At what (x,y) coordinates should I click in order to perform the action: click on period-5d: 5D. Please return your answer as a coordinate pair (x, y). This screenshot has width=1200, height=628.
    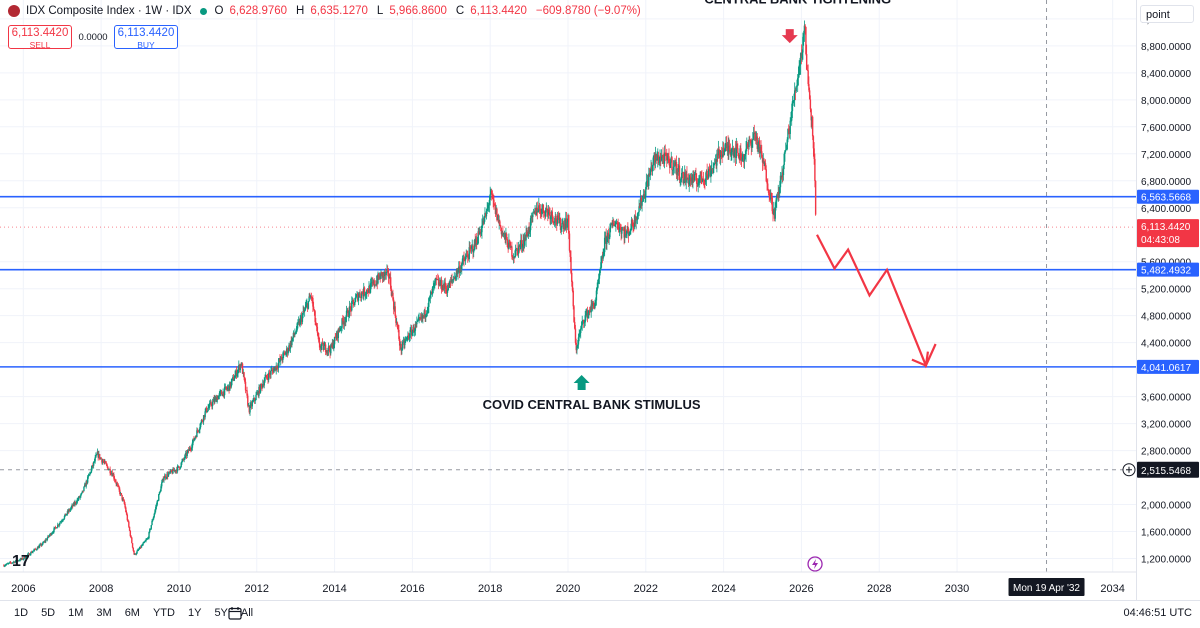
    Looking at the image, I should click on (48, 613).